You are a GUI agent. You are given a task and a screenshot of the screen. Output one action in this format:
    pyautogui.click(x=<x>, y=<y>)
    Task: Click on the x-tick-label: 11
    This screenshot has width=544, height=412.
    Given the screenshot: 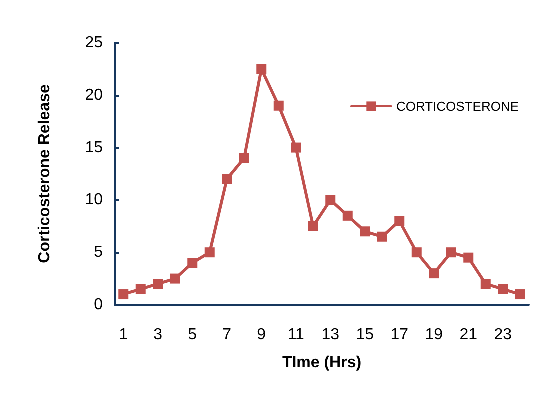 What is the action you would take?
    pyautogui.click(x=296, y=335)
    